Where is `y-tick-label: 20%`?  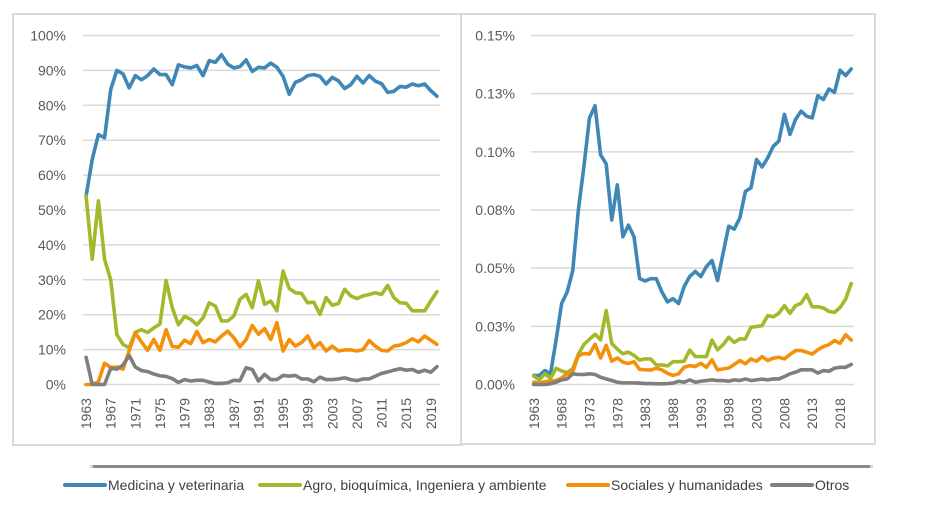
y-tick-label: 20% is located at coordinates (52, 315).